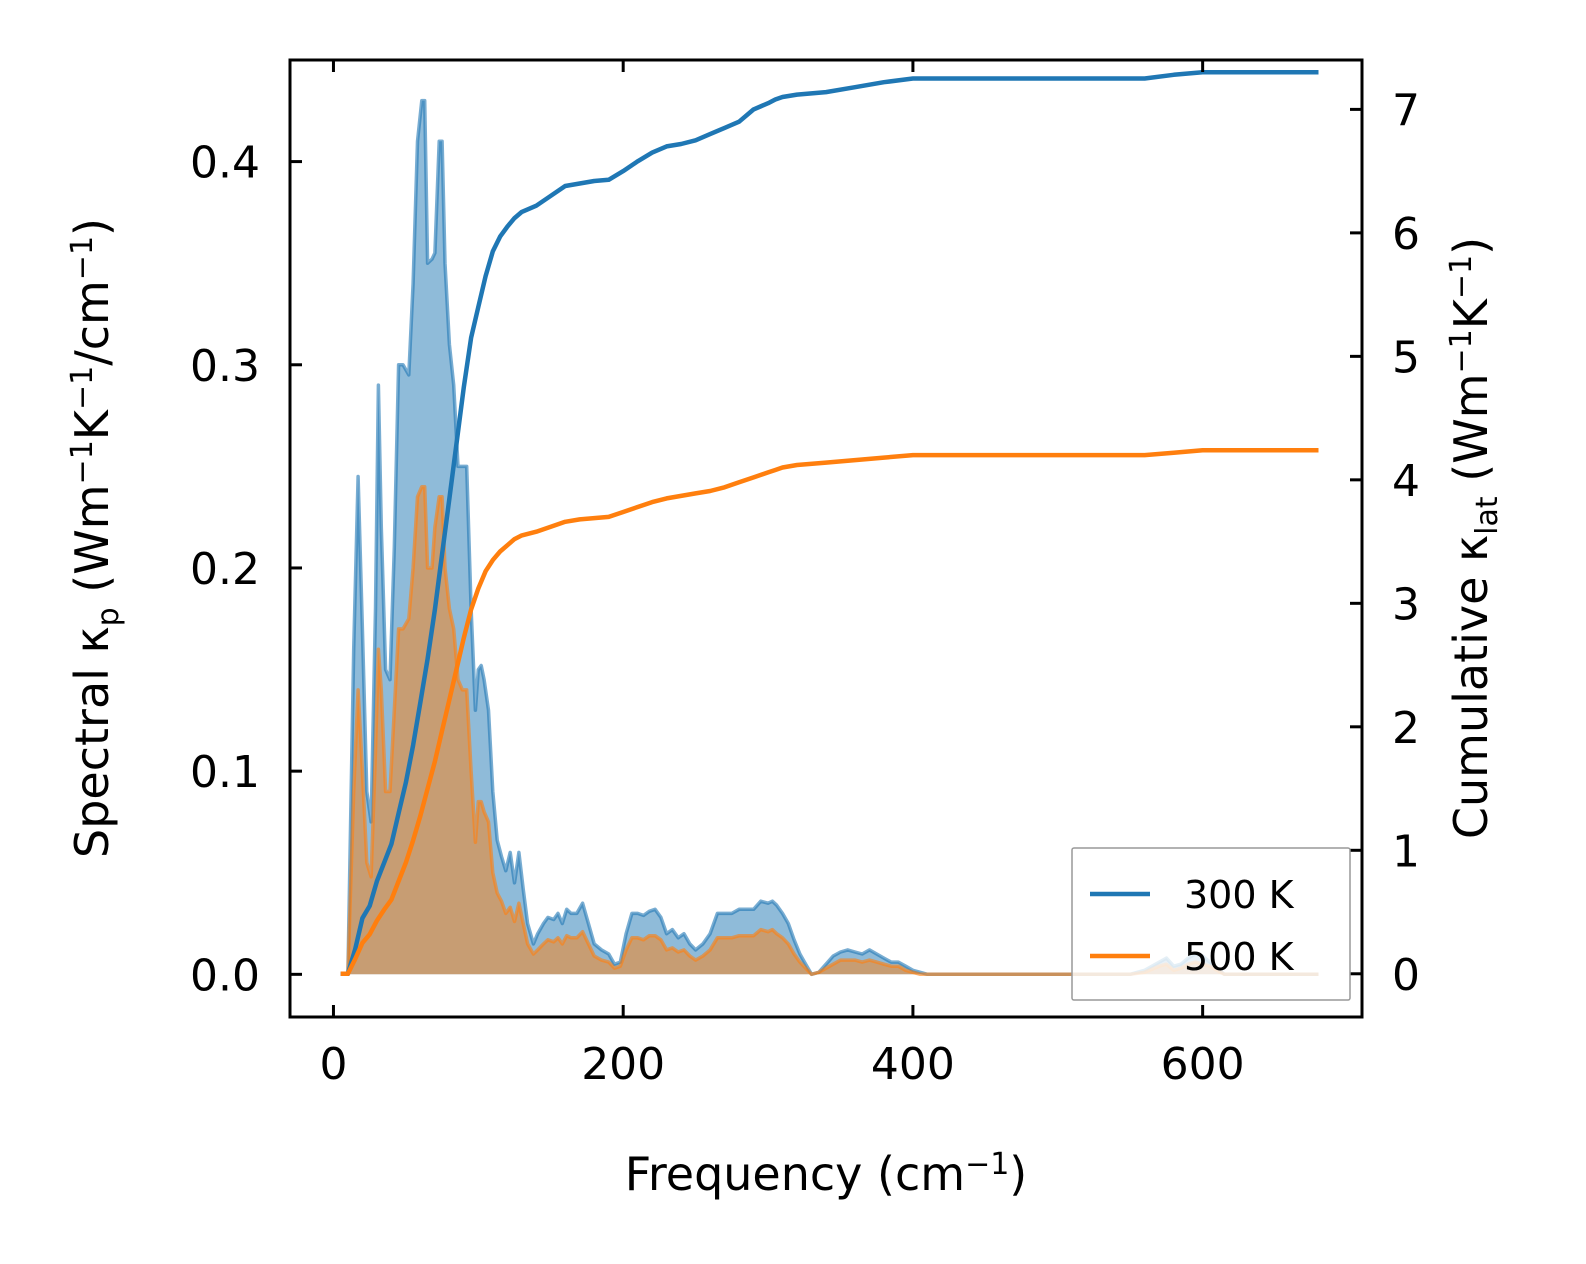 The height and width of the screenshot is (1264, 1586). What do you see at coordinates (1471, 687) in the screenshot?
I see `axis-label-part: Cumulative κ` at bounding box center [1471, 687].